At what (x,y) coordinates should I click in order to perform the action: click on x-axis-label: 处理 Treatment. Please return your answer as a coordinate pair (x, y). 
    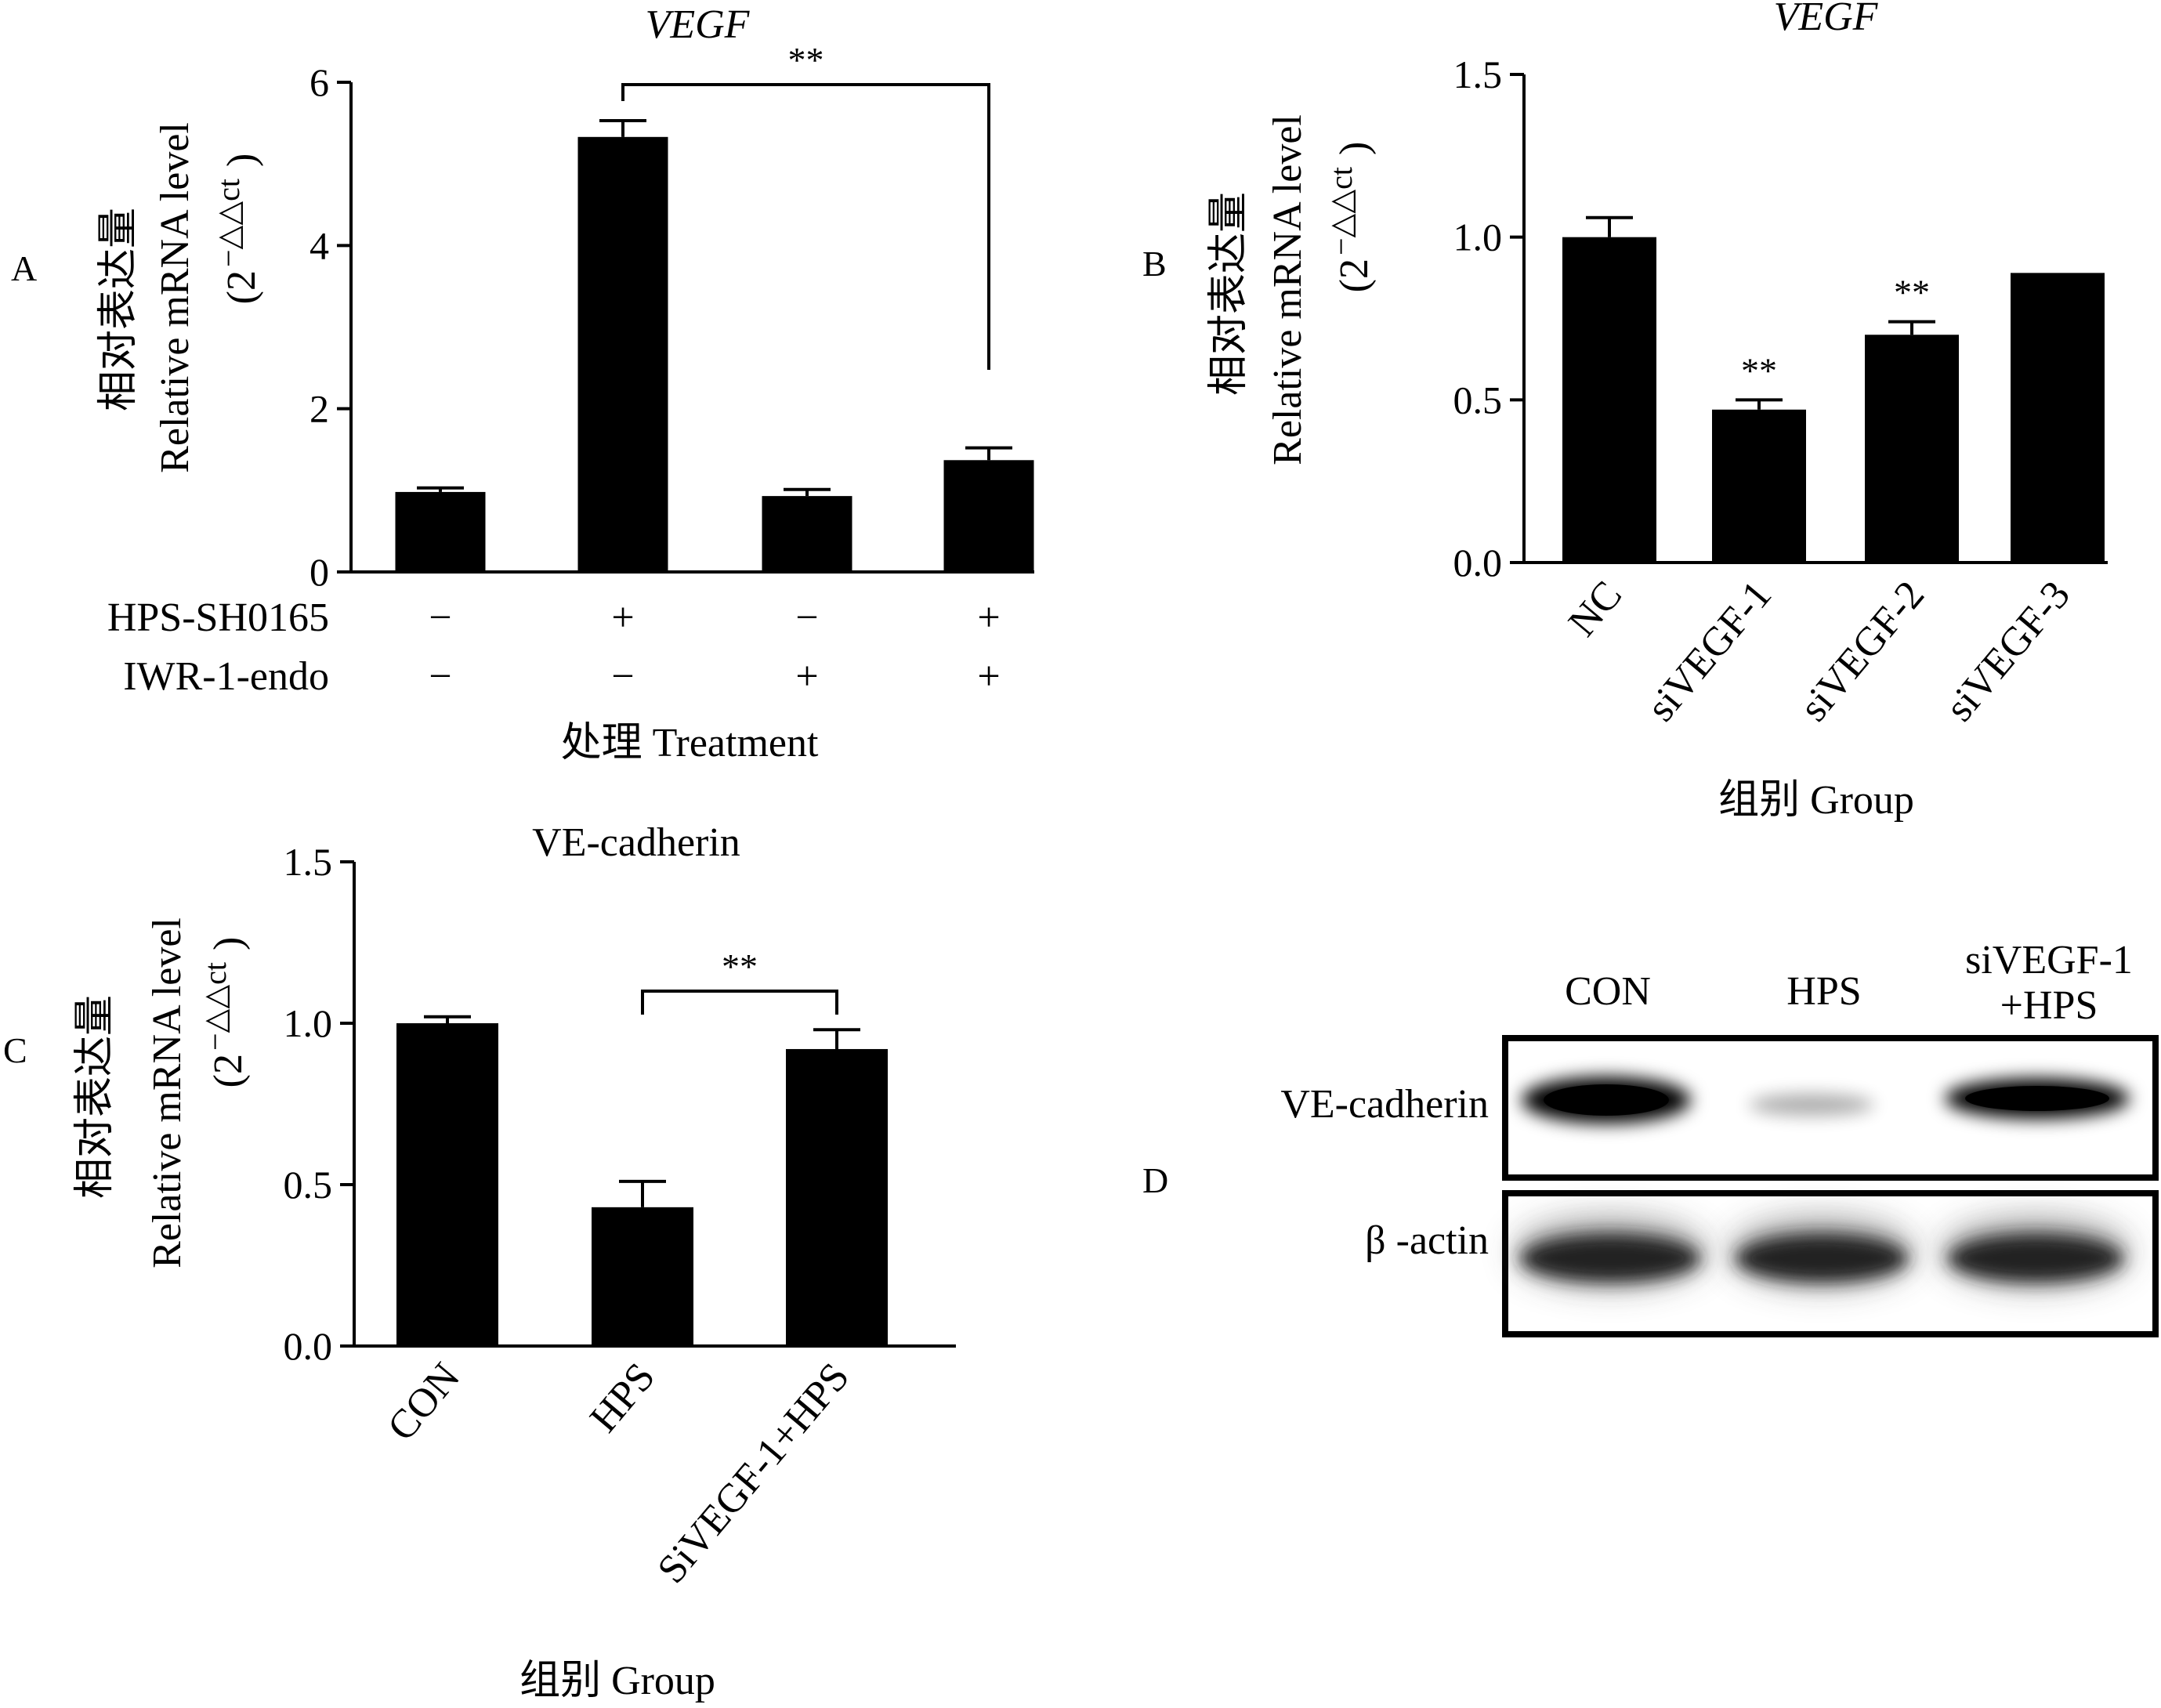
    Looking at the image, I should click on (690, 743).